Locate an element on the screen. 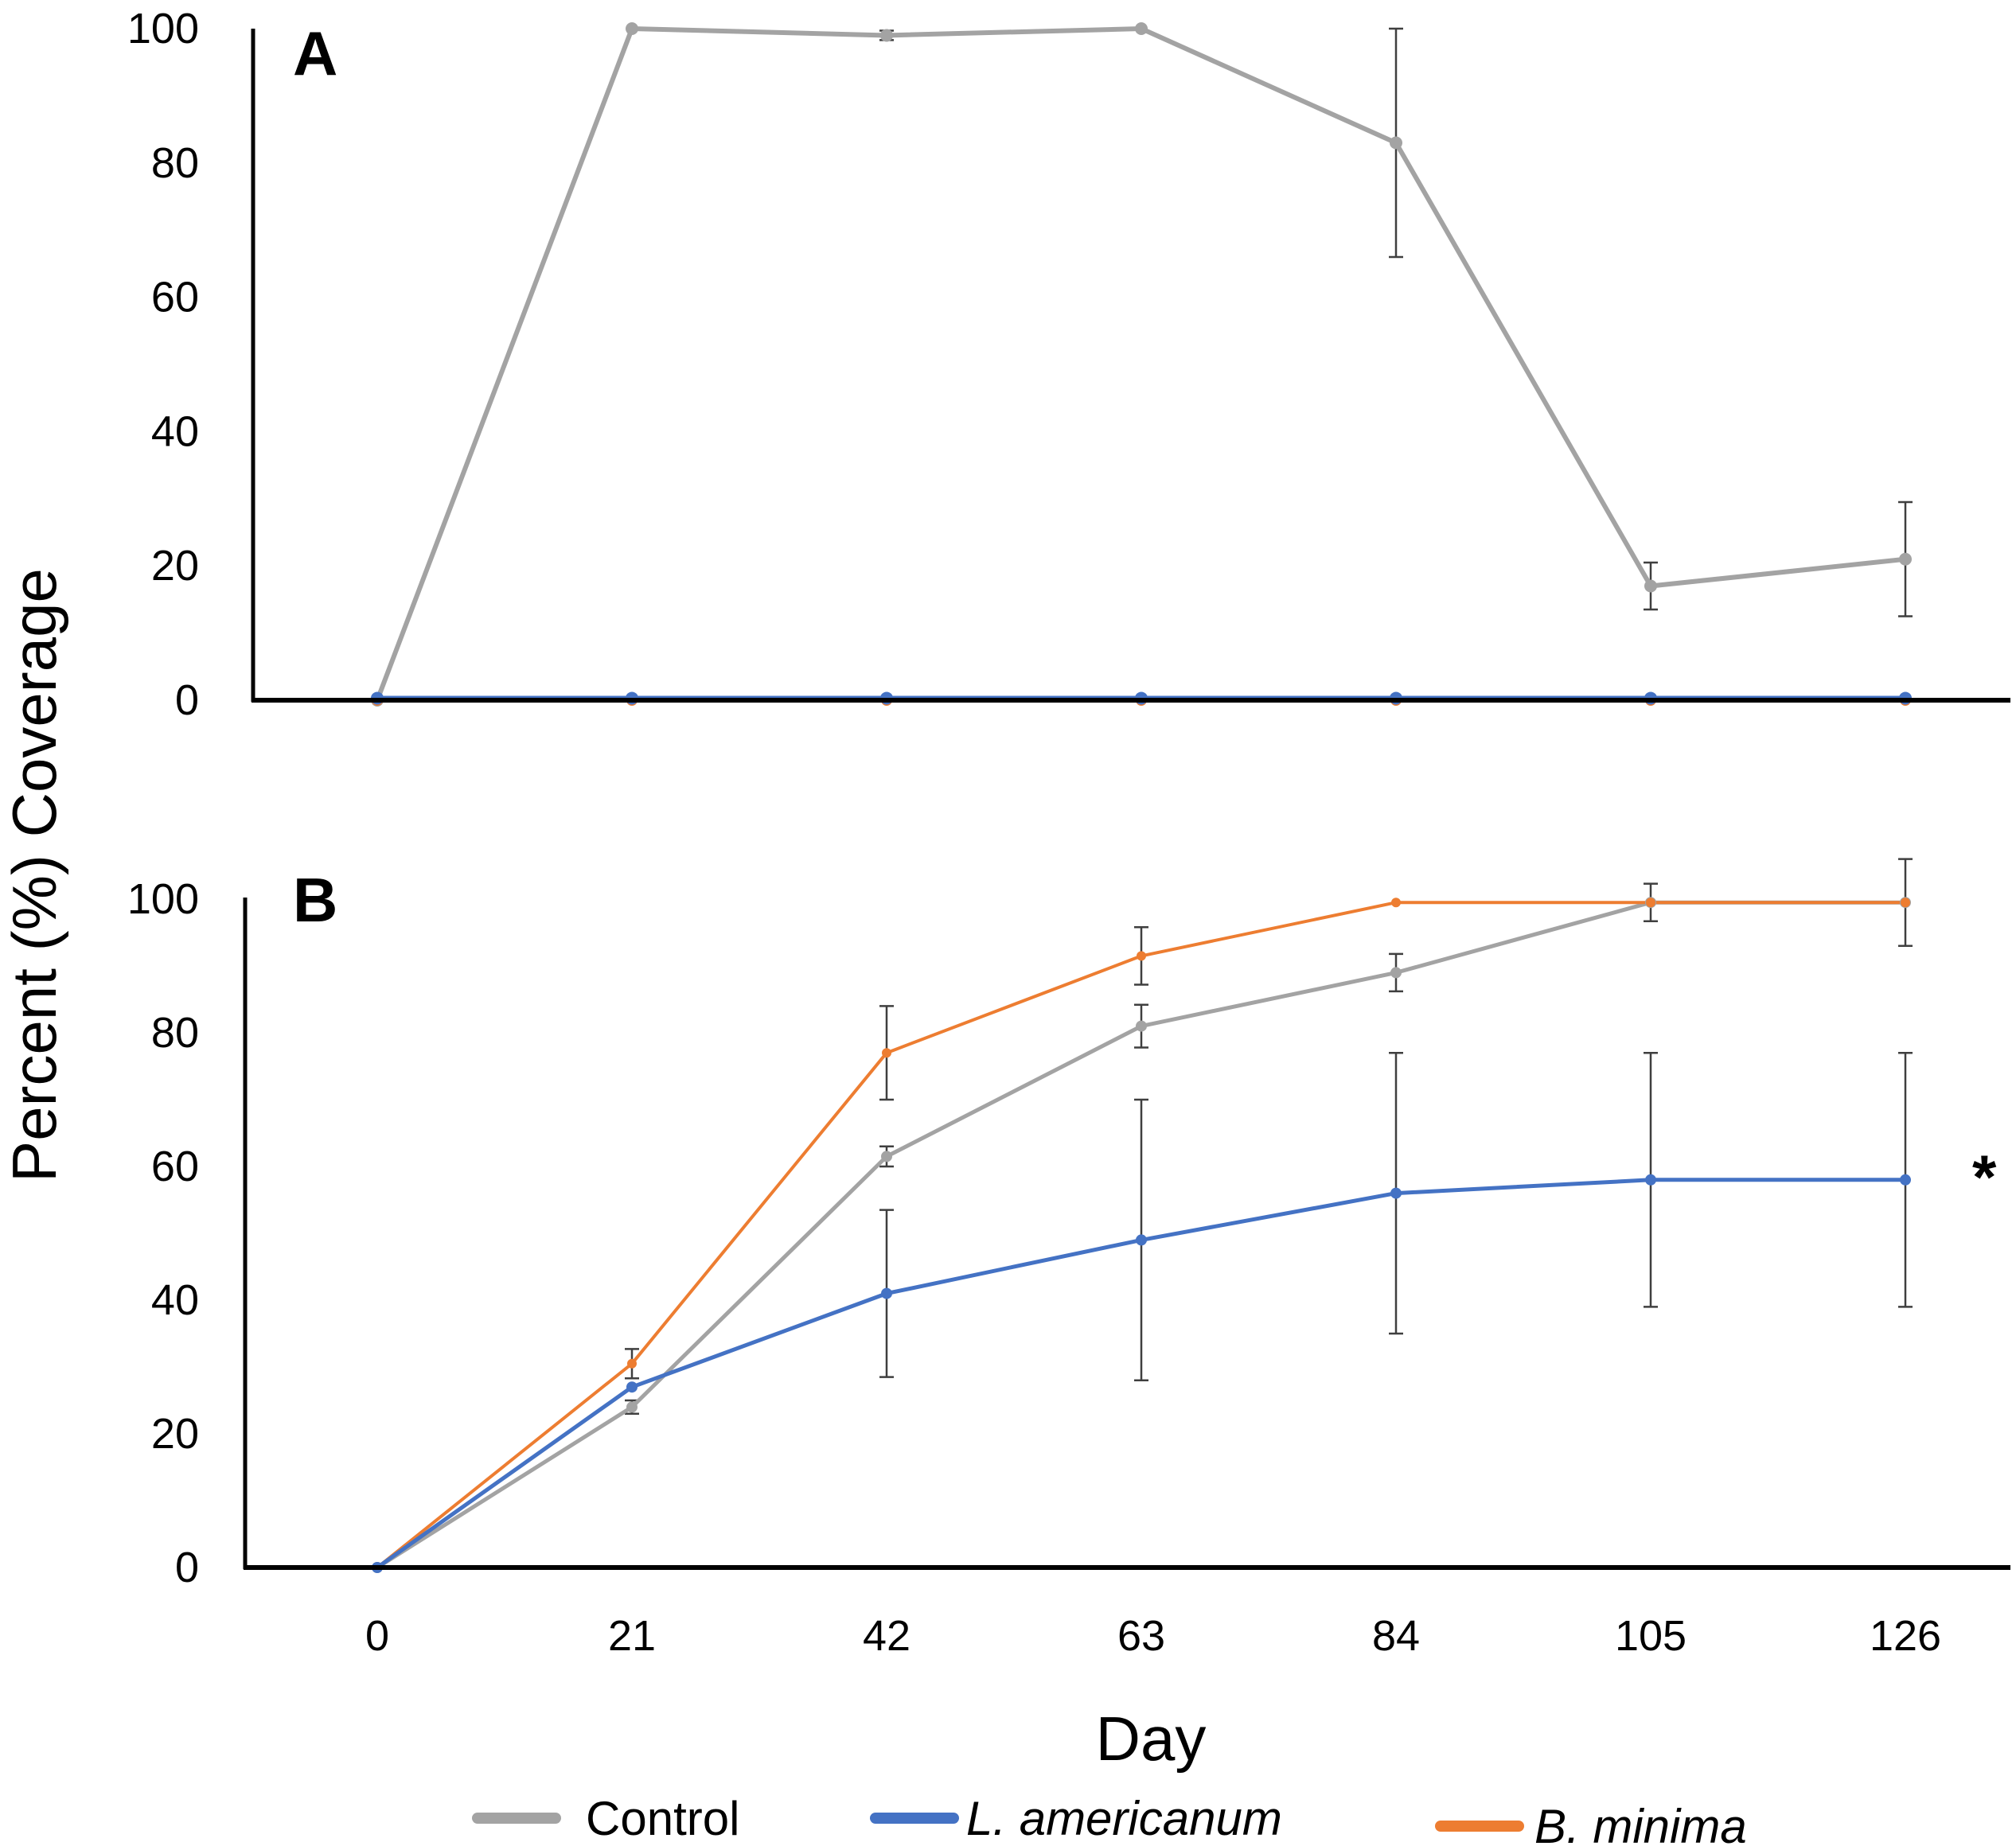 This screenshot has width=2016, height=1846. x-tick-label: 126 is located at coordinates (1905, 1636).